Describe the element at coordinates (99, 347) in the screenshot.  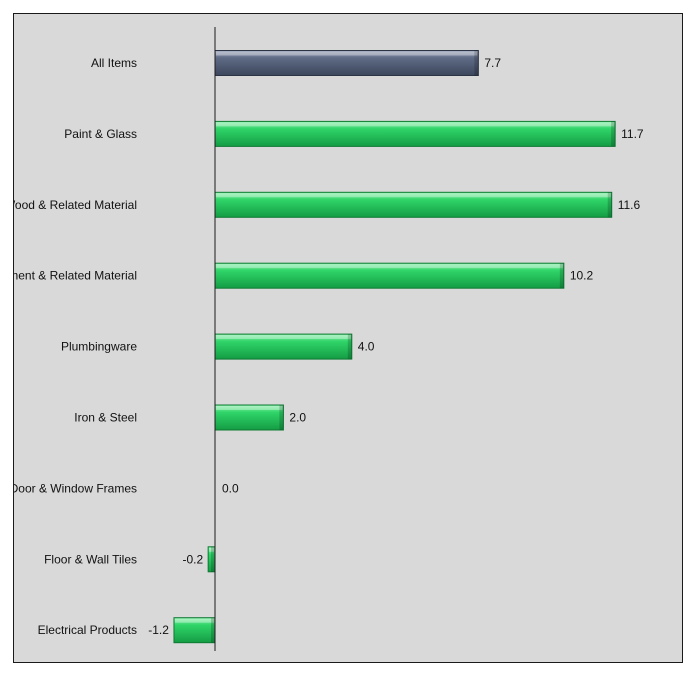
I see `category-label: Plumbingware` at that location.